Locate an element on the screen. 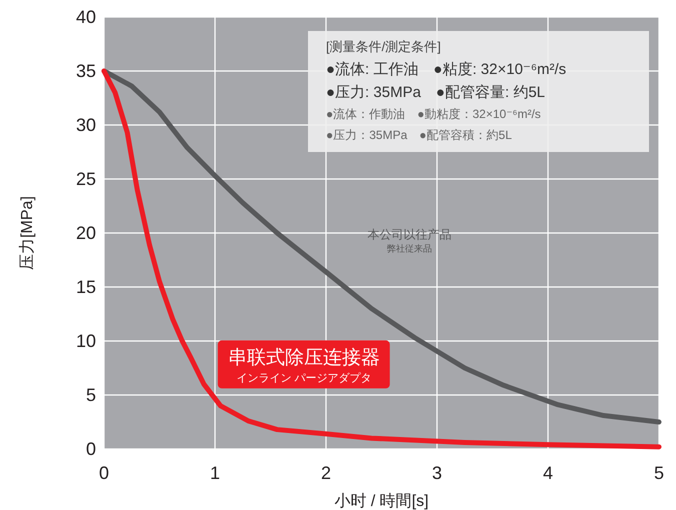 The image size is (676, 510). y-tick-label: 40 is located at coordinates (86, 17).